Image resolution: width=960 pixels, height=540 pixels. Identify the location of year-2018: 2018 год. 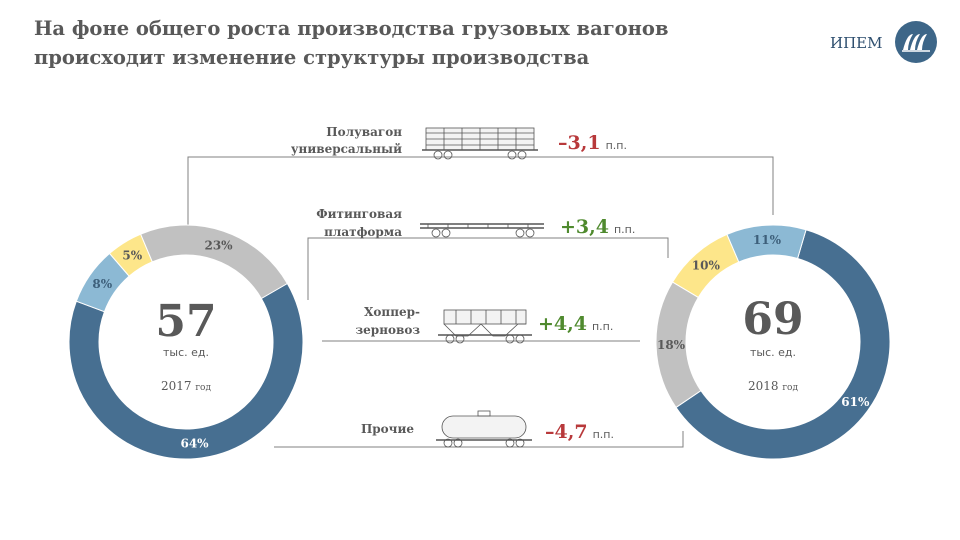
(773, 386).